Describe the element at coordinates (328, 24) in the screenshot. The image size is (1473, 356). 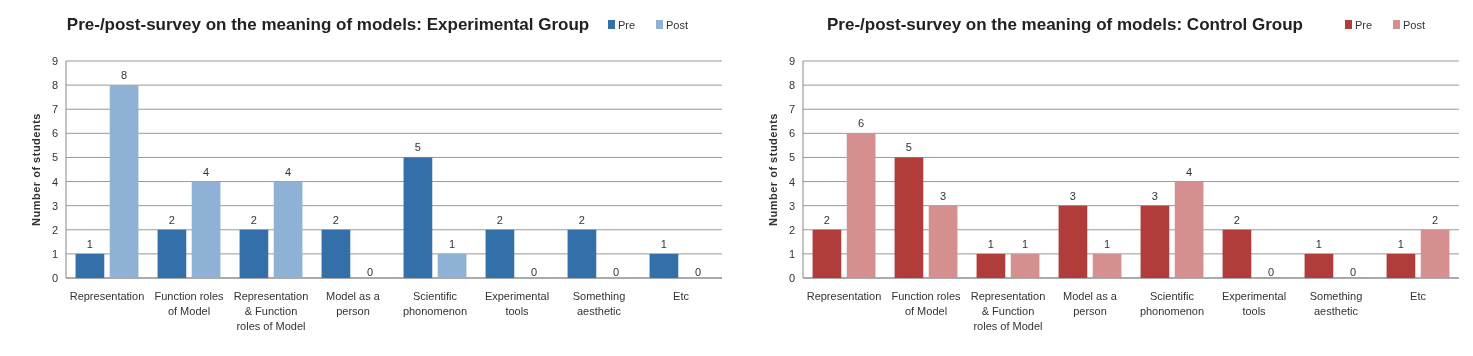
I see `chart-title: Pre-/post-survey on the meaning of models: Experimental Group` at that location.